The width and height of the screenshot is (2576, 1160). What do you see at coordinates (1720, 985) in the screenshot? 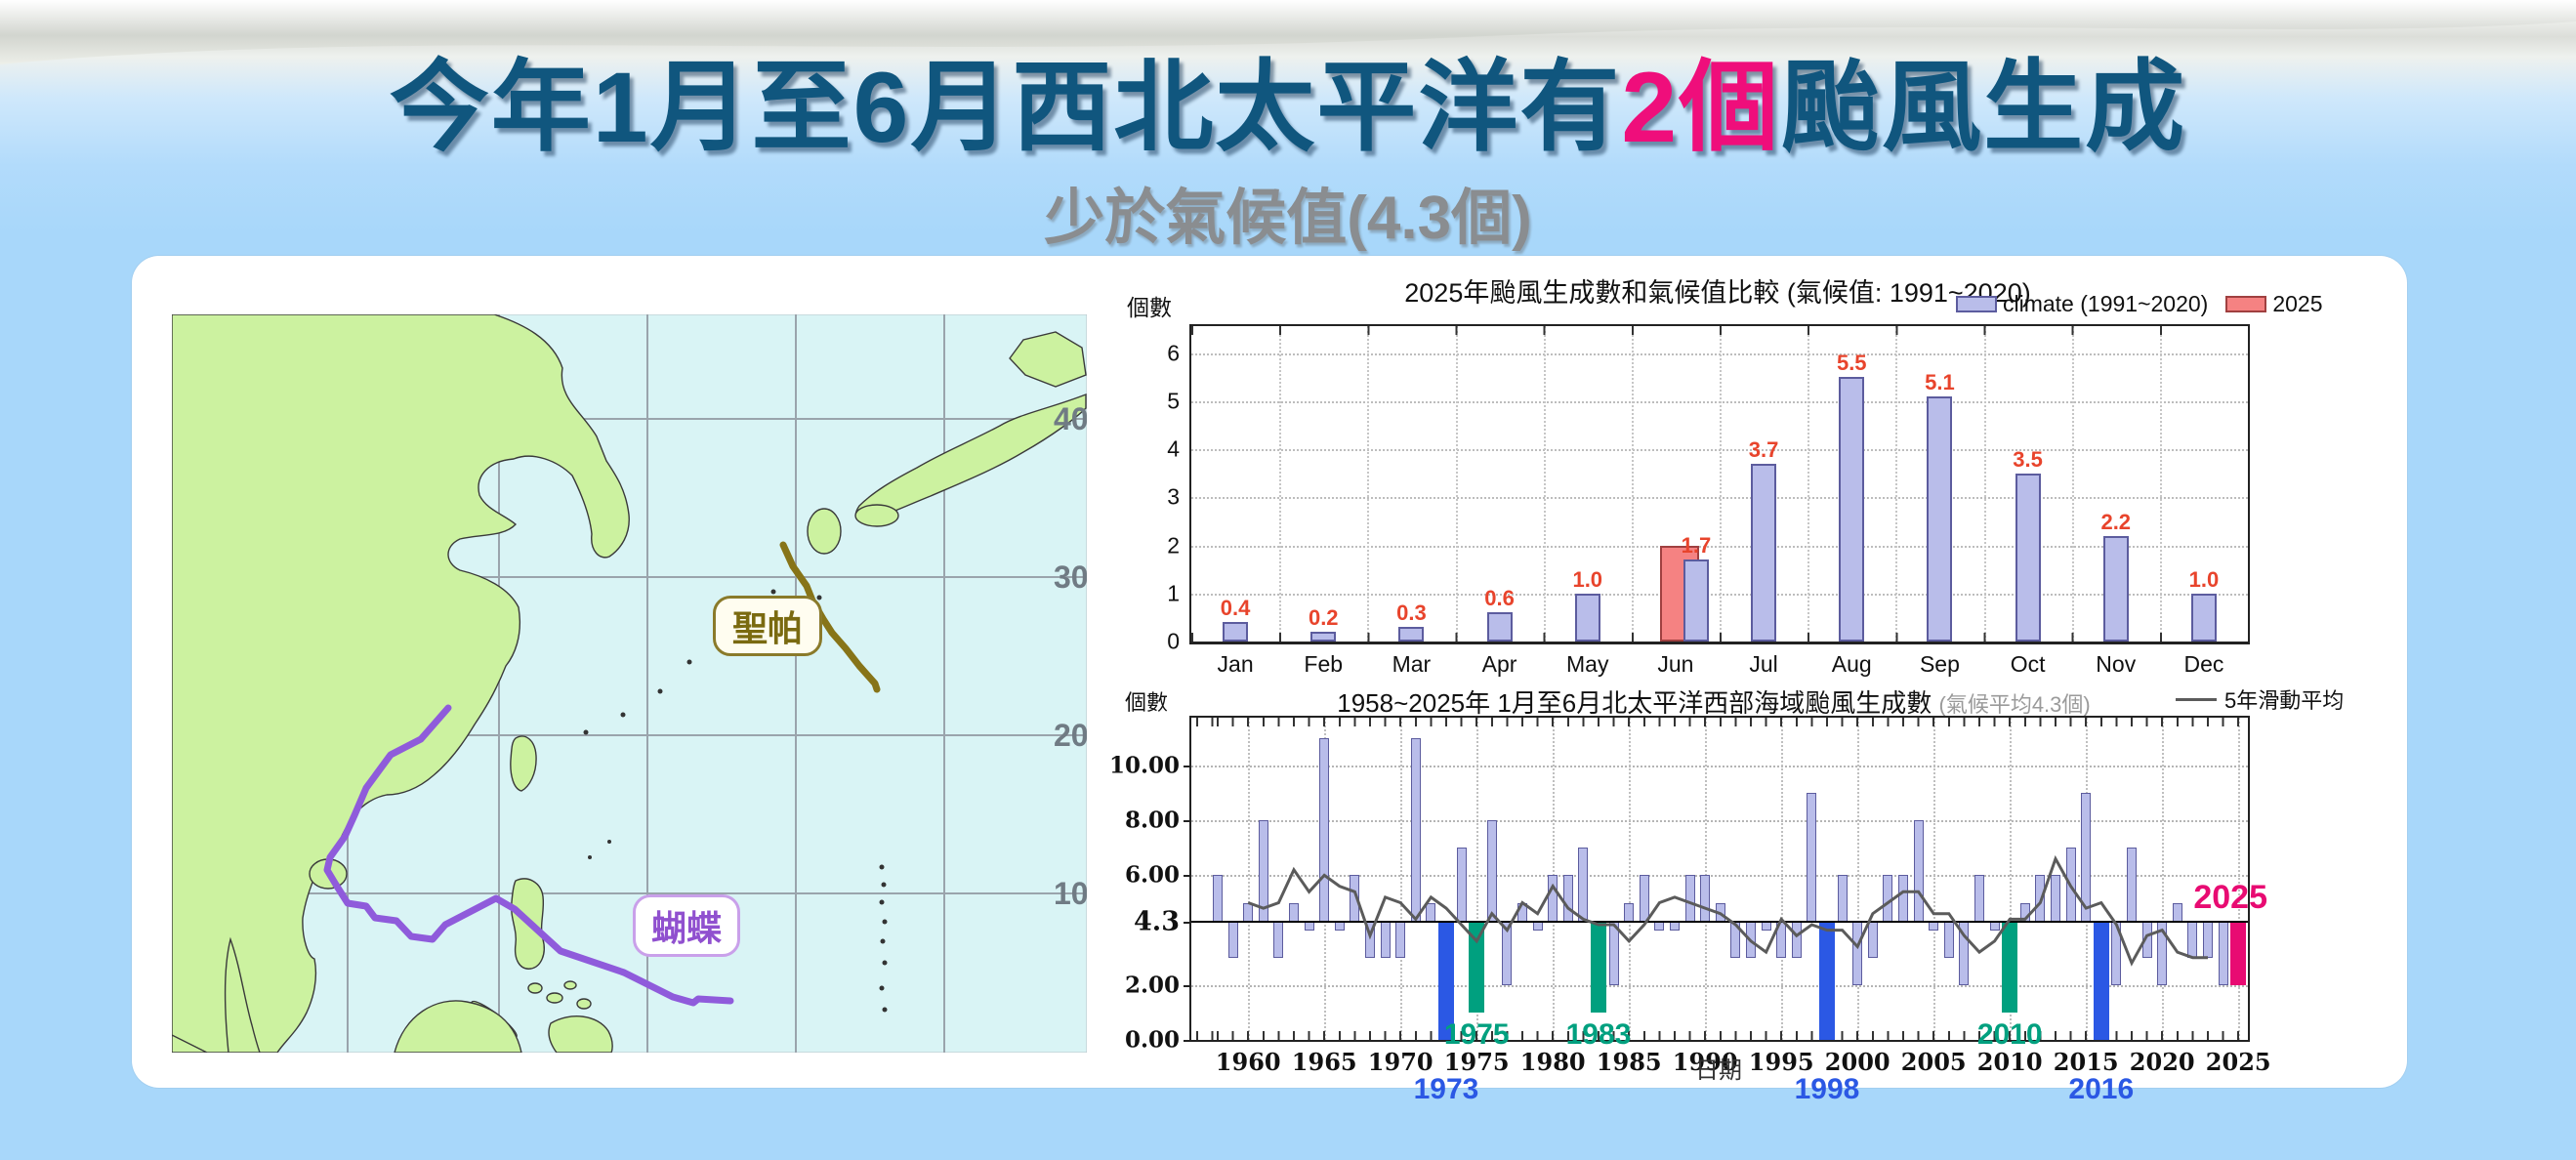
I see `gridline-y2` at bounding box center [1720, 985].